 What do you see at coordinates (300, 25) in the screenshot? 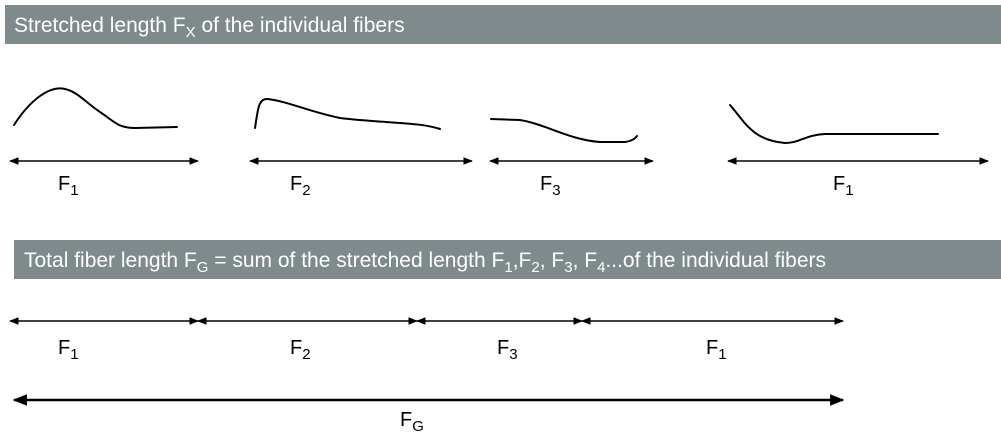
I see `header-part: of the individual fibers` at bounding box center [300, 25].